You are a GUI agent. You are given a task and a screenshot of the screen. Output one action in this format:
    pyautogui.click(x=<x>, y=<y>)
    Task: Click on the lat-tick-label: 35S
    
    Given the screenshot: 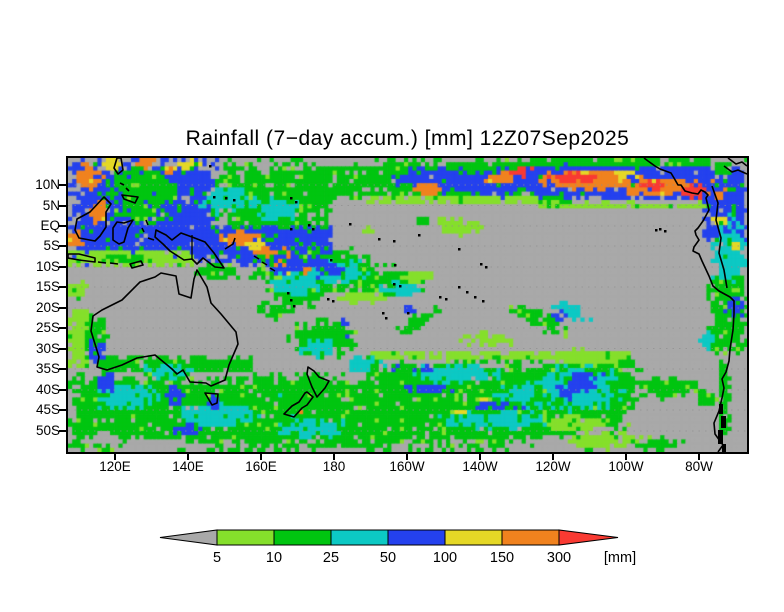 What is the action you would take?
    pyautogui.click(x=47, y=368)
    